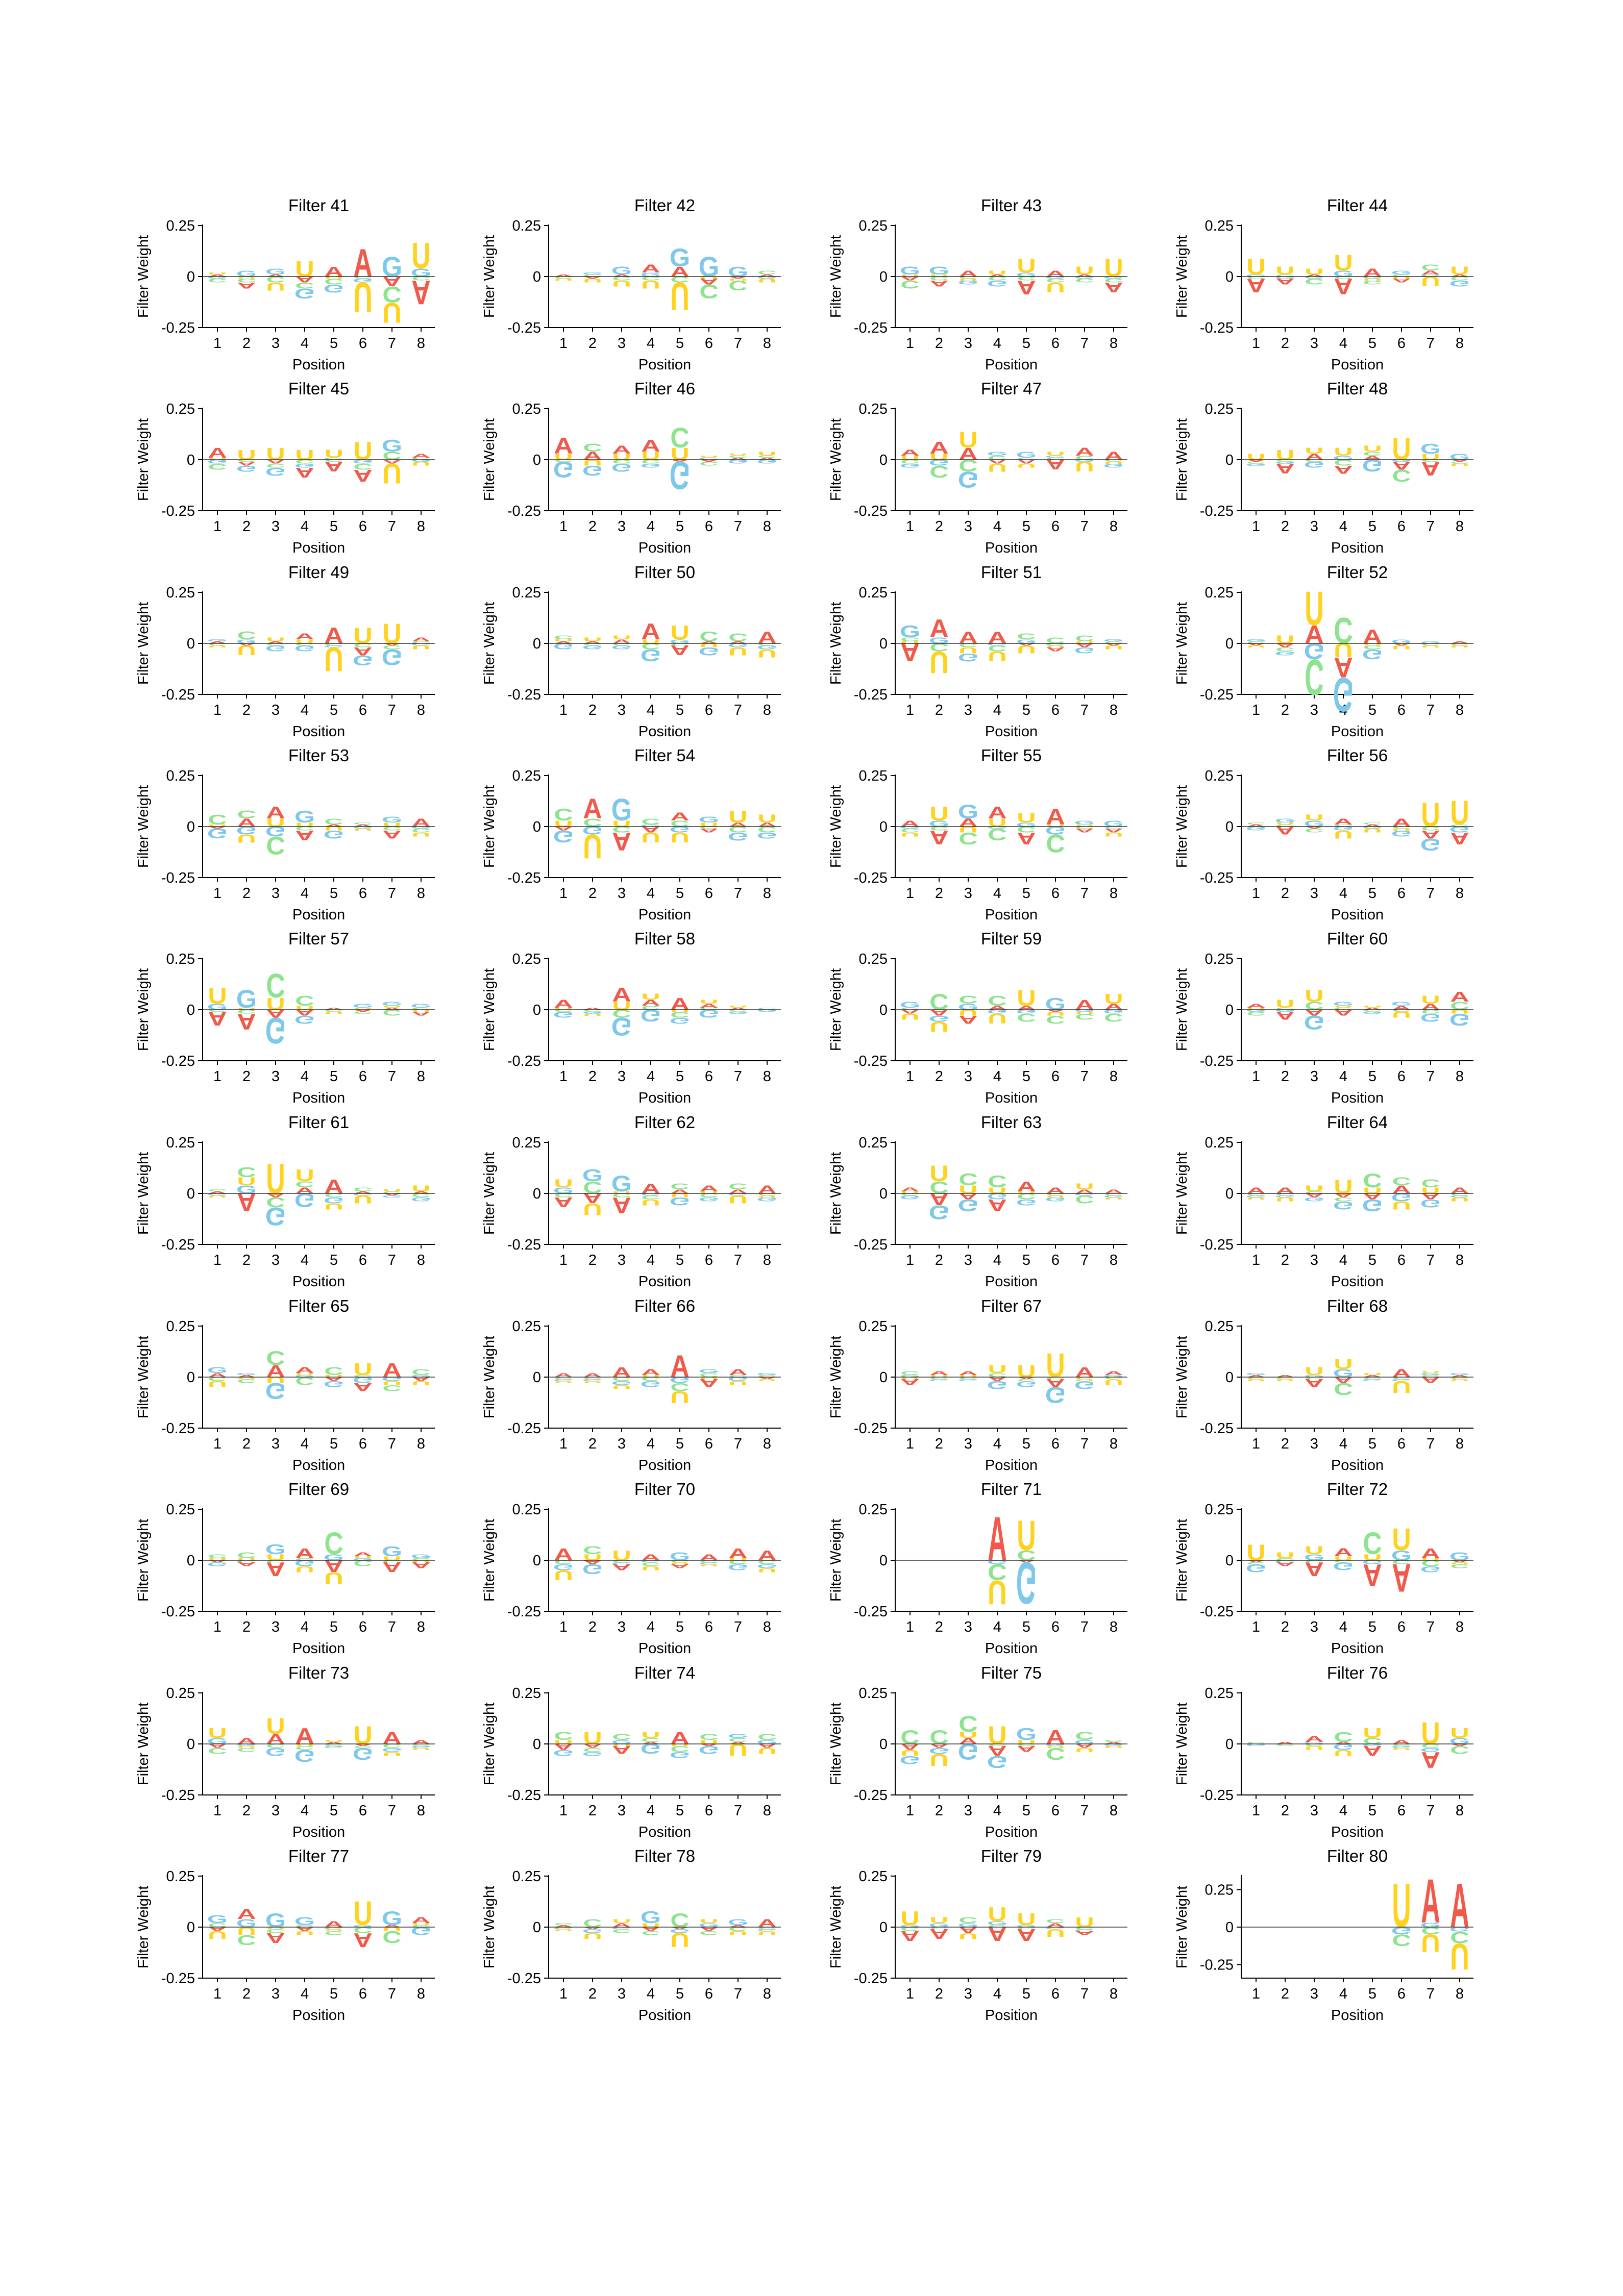 This screenshot has height=2296, width=1623. What do you see at coordinates (421, 1811) in the screenshot?
I see `x-tick-label: 8` at bounding box center [421, 1811].